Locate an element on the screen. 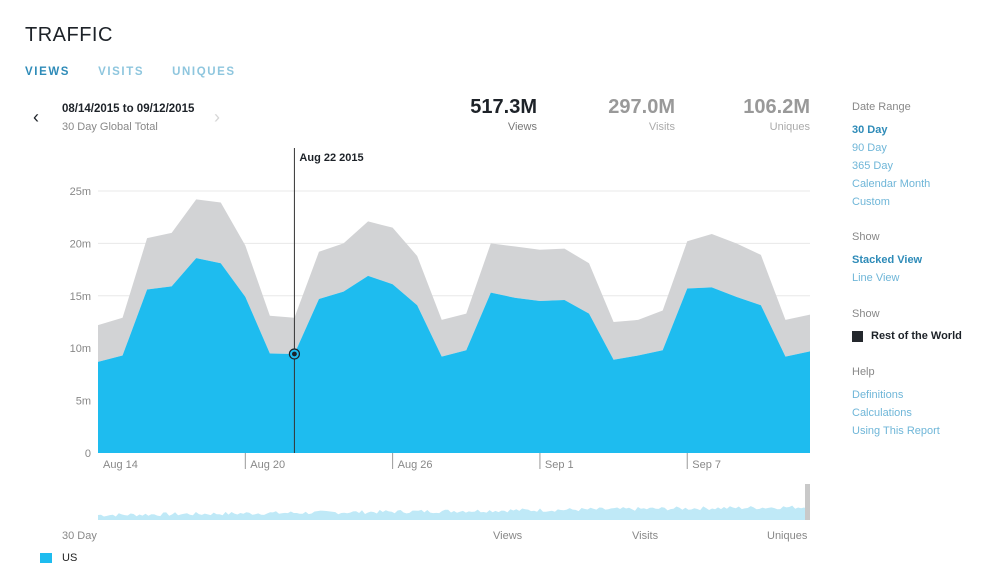  page-title: TRAFFIC is located at coordinates (69, 35).